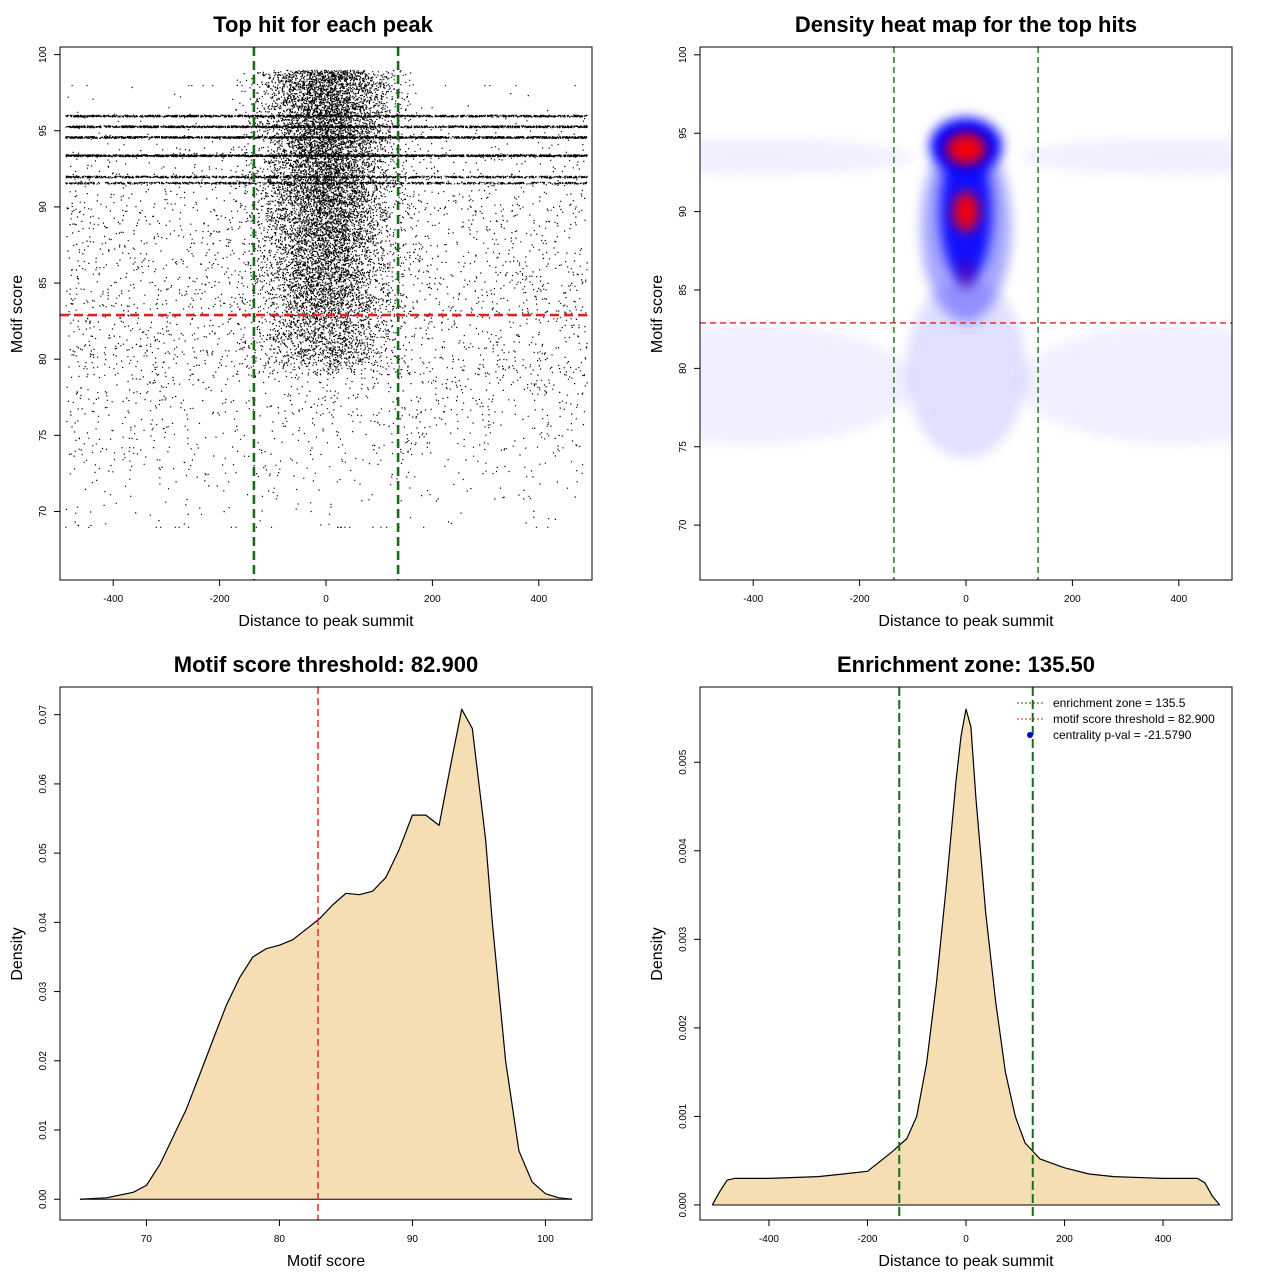 This screenshot has height=1280, width=1280. Describe the element at coordinates (43, 991) in the screenshot. I see `y-tick-label: 0.03` at that location.